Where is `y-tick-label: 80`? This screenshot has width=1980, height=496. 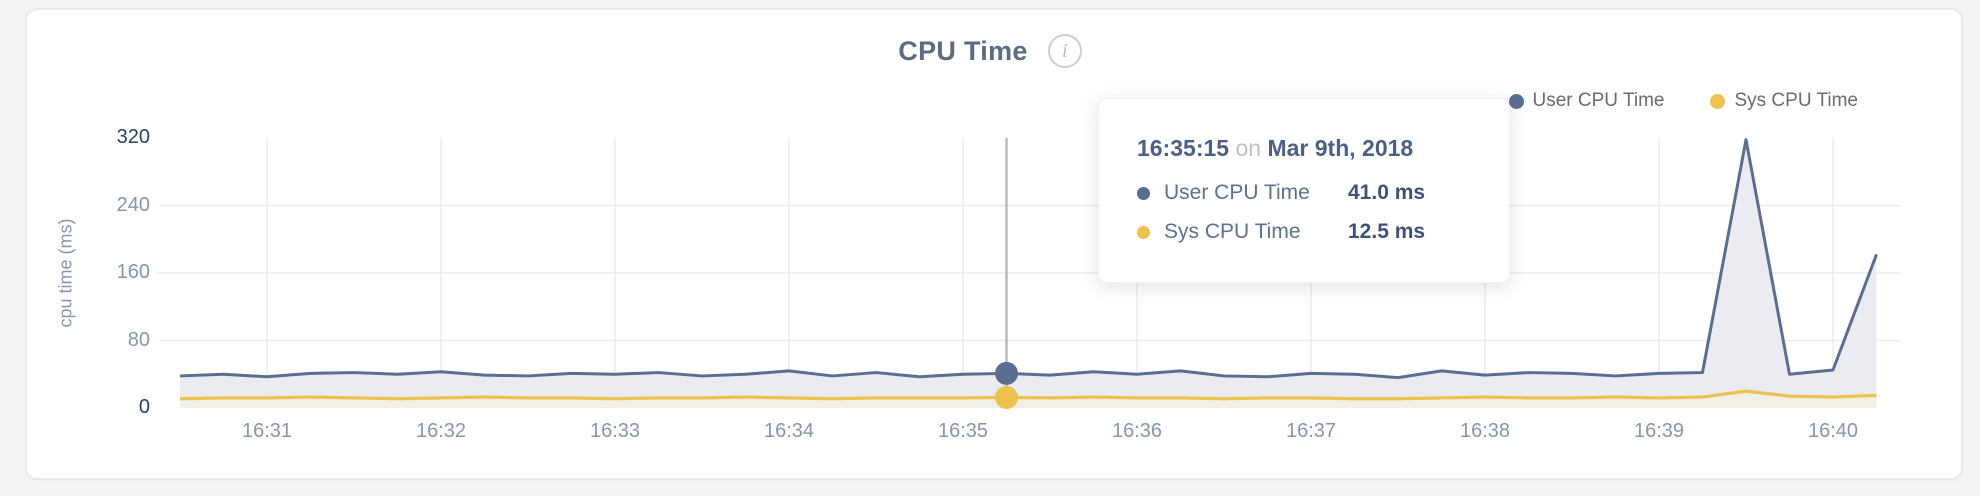 y-tick-label: 80 is located at coordinates (138, 339).